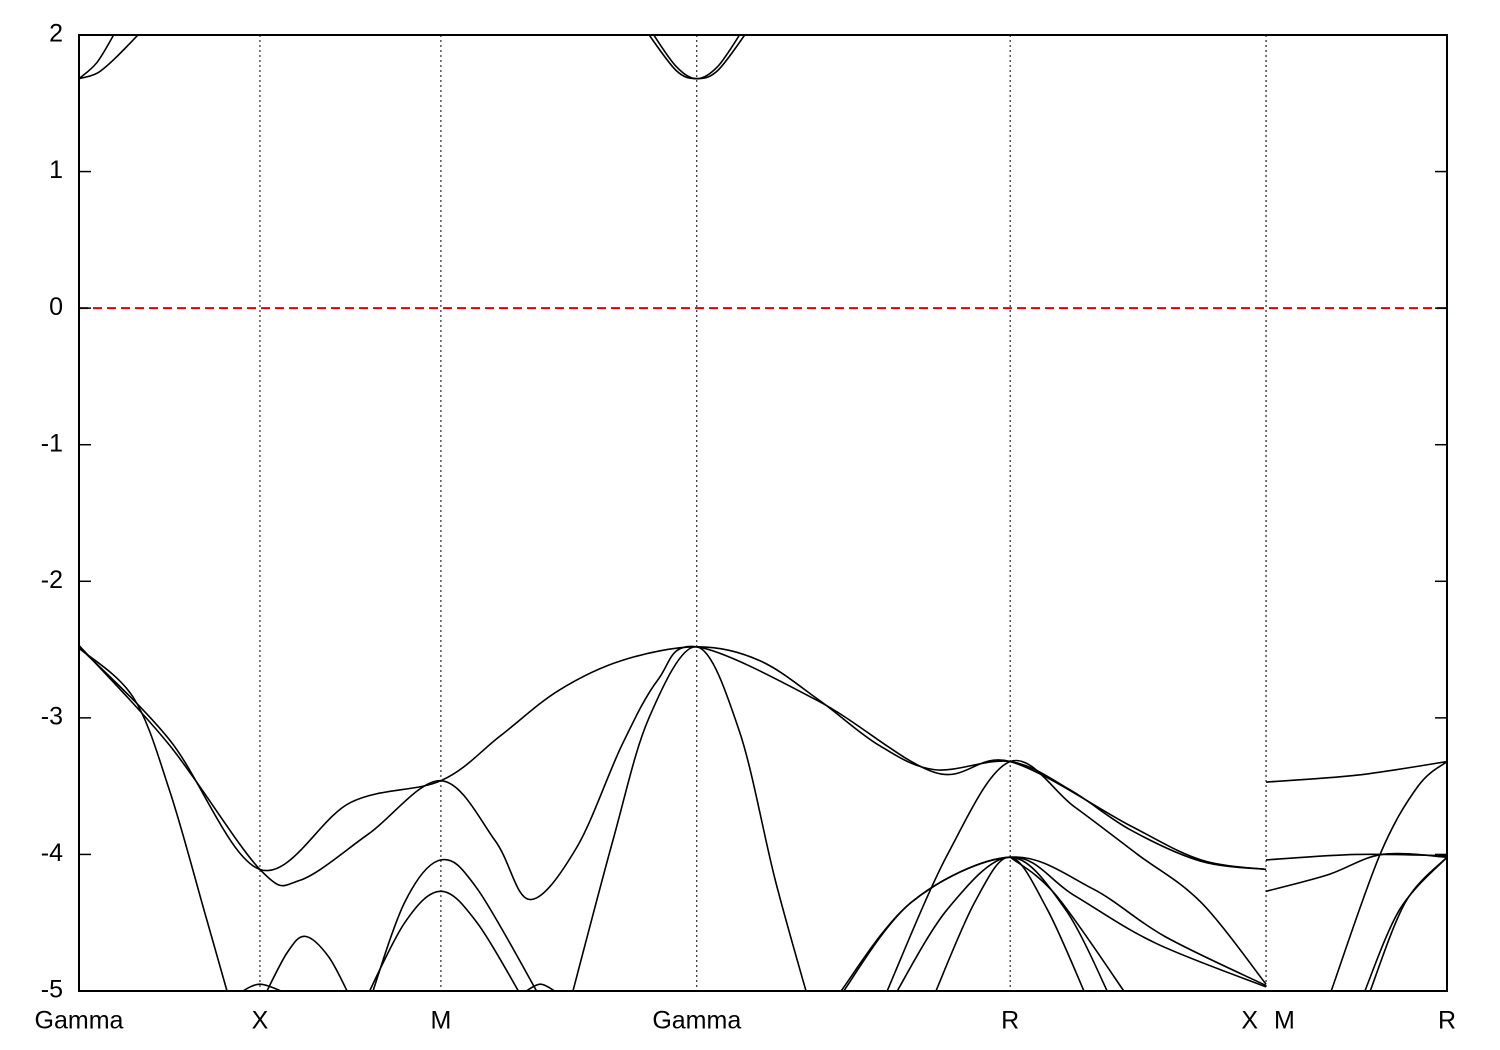 The height and width of the screenshot is (1050, 1500). I want to click on y-tick-label: 1, so click(56, 170).